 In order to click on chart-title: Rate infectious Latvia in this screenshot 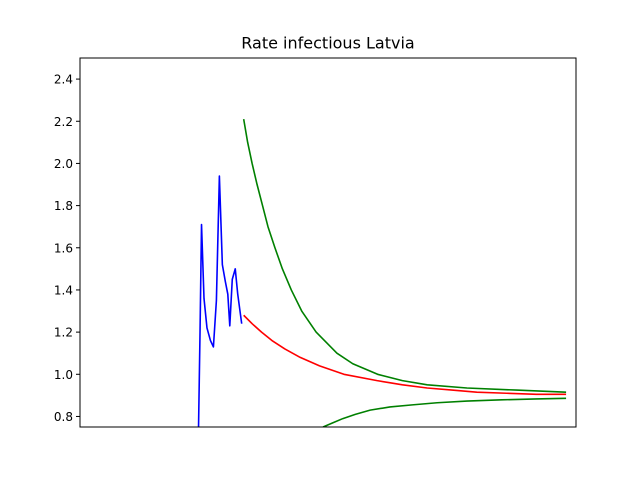, I will do `click(327, 43)`.